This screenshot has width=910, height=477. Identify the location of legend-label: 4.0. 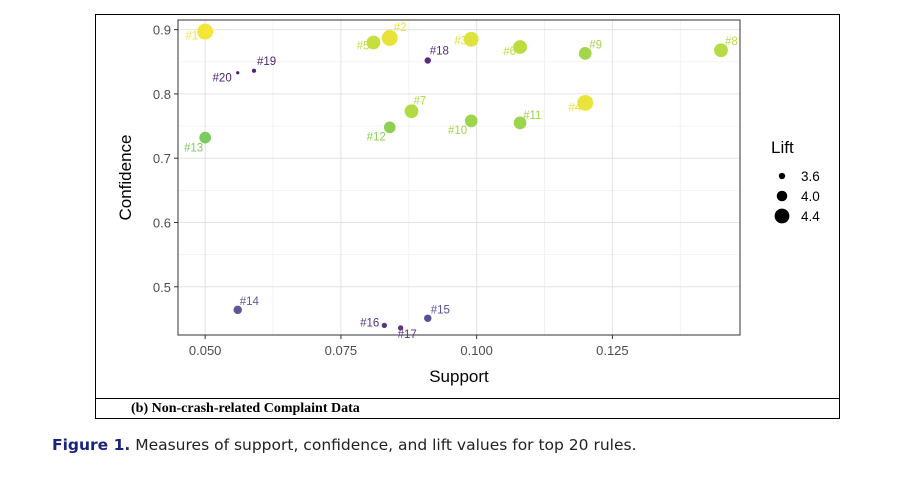
(810, 196).